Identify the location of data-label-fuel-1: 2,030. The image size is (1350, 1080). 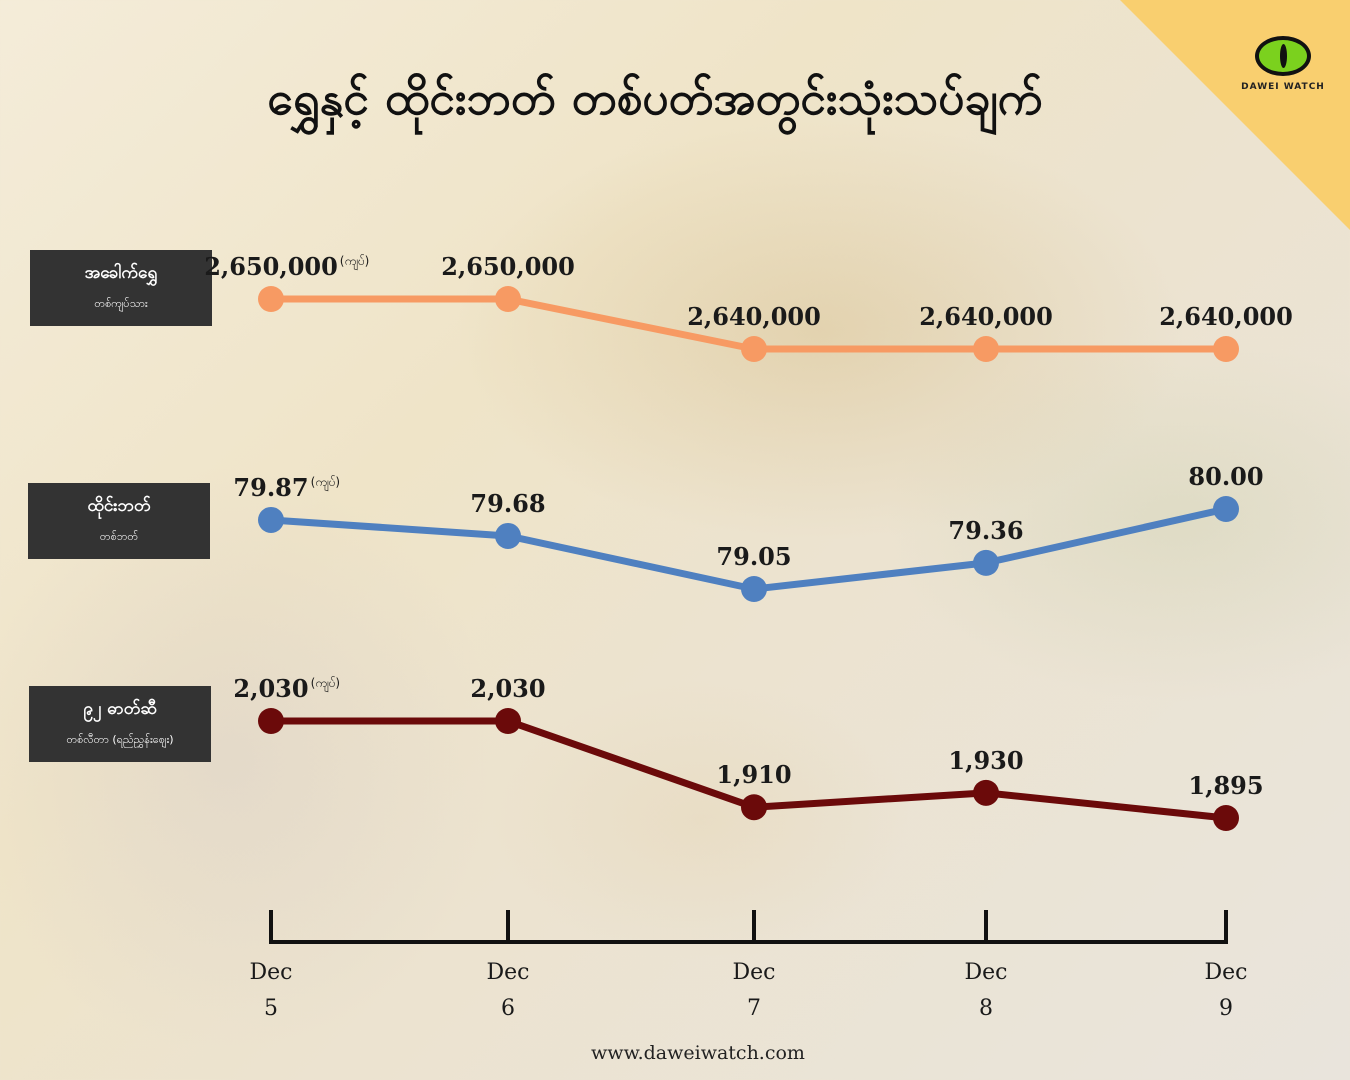
(507, 688).